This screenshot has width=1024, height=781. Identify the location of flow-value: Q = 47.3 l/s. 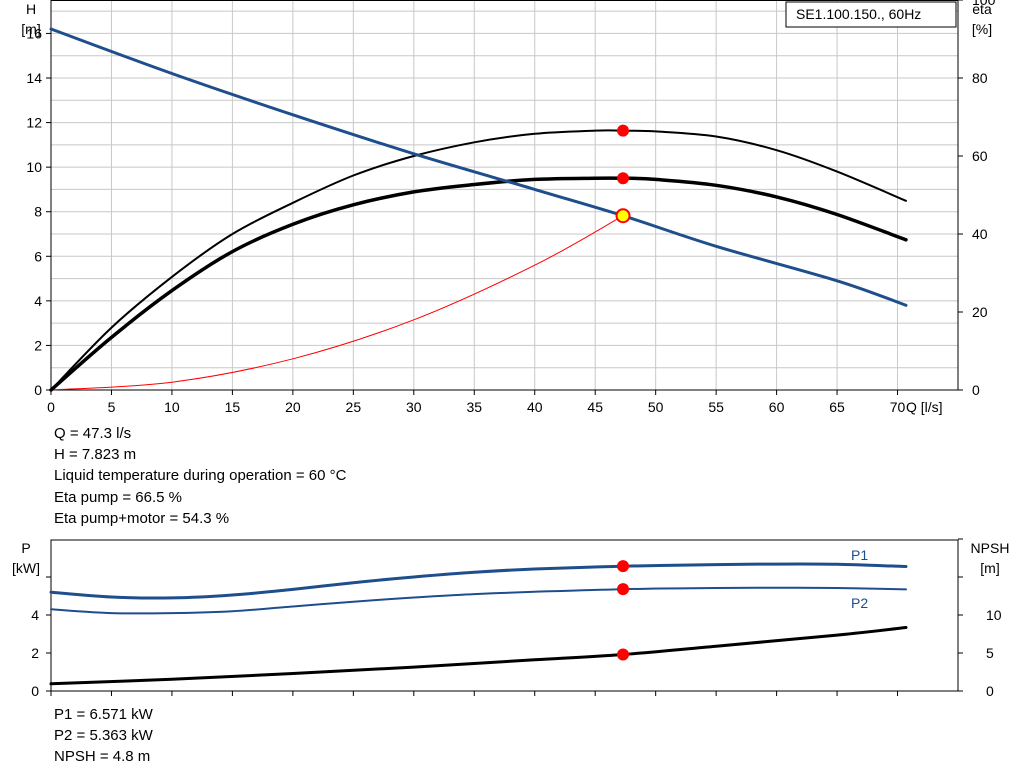
(93, 433).